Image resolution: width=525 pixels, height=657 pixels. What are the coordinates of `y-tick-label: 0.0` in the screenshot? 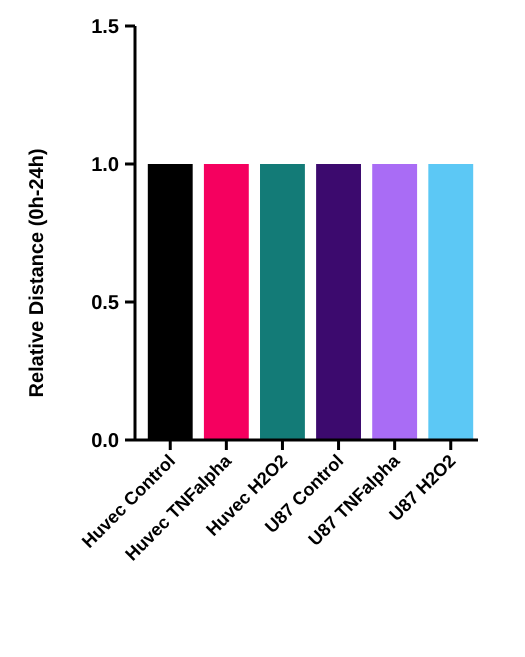 It's located at (105, 441).